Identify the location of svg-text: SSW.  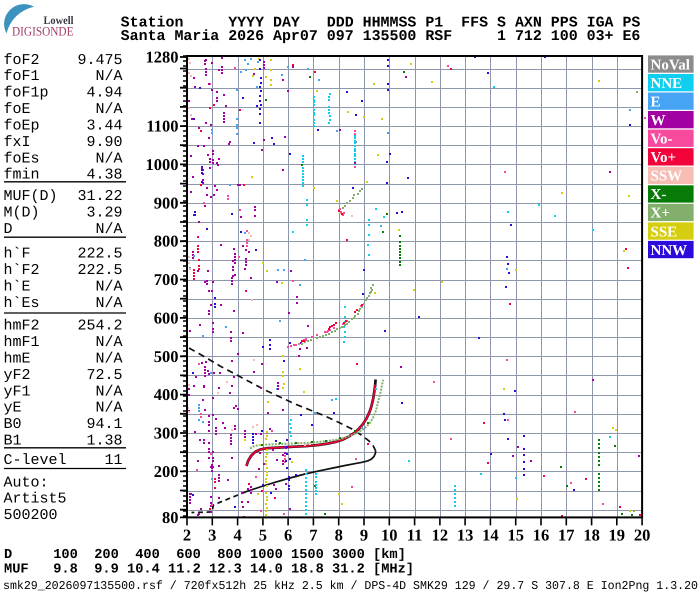
(667, 177).